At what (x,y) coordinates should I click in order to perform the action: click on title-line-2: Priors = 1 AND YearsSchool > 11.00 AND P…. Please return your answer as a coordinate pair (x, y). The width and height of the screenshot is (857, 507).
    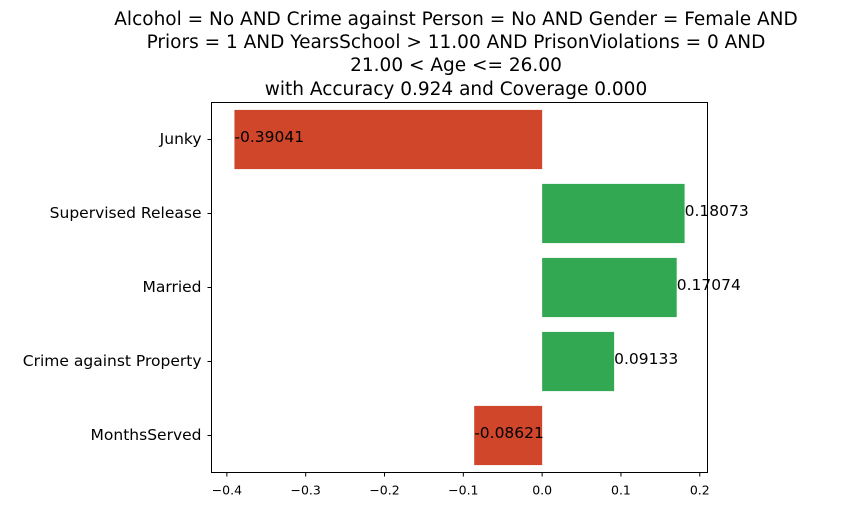
    Looking at the image, I should click on (456, 42).